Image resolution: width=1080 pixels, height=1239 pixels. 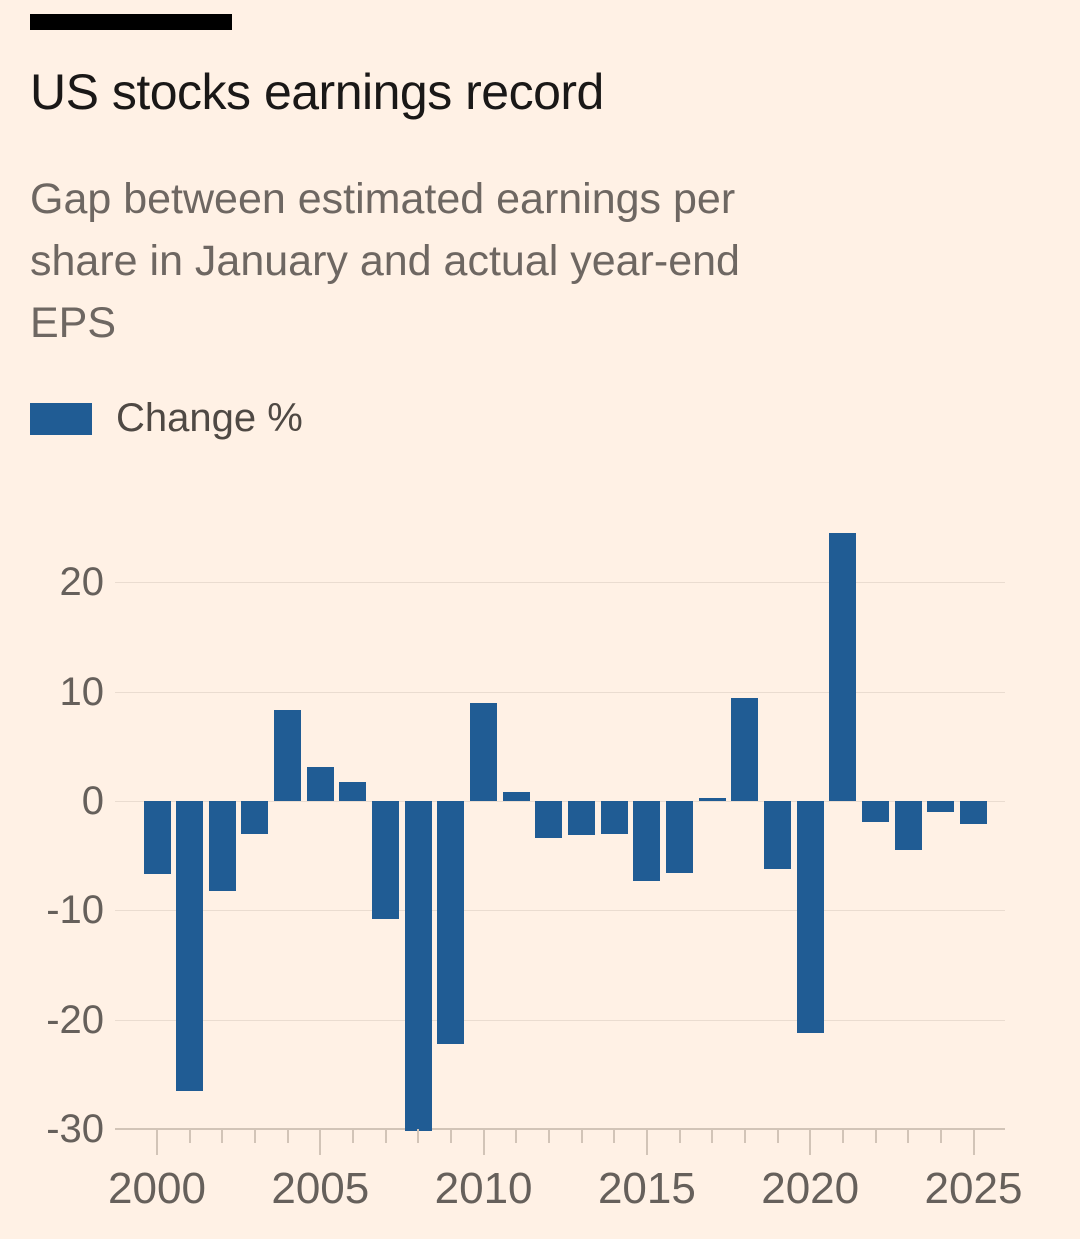 I want to click on chart-subtitle-line: EPS, so click(x=73, y=323).